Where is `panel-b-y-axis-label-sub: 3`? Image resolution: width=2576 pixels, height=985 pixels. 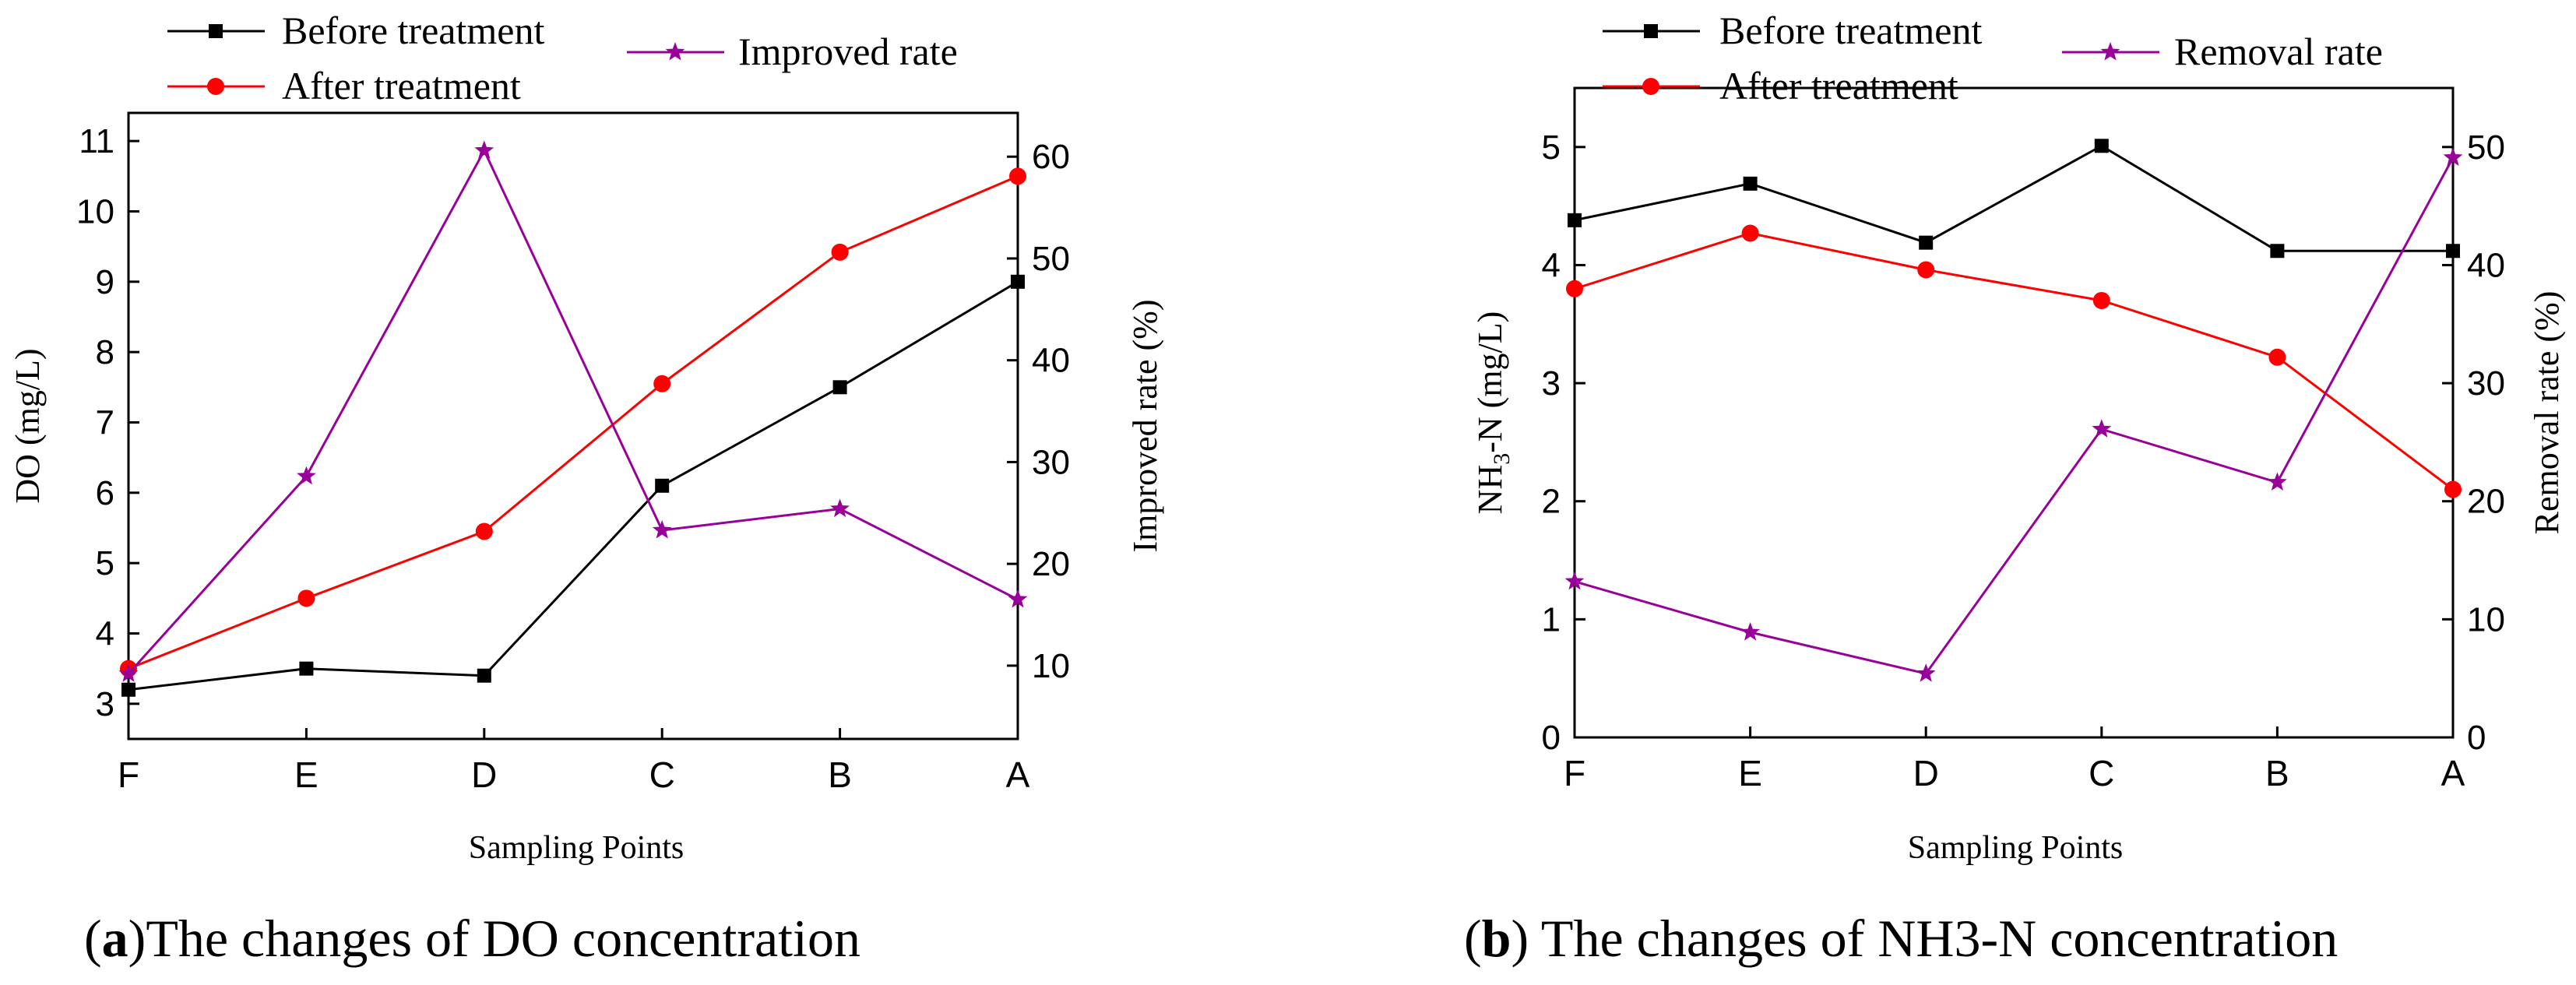
panel-b-y-axis-label-sub: 3 is located at coordinates (1502, 459).